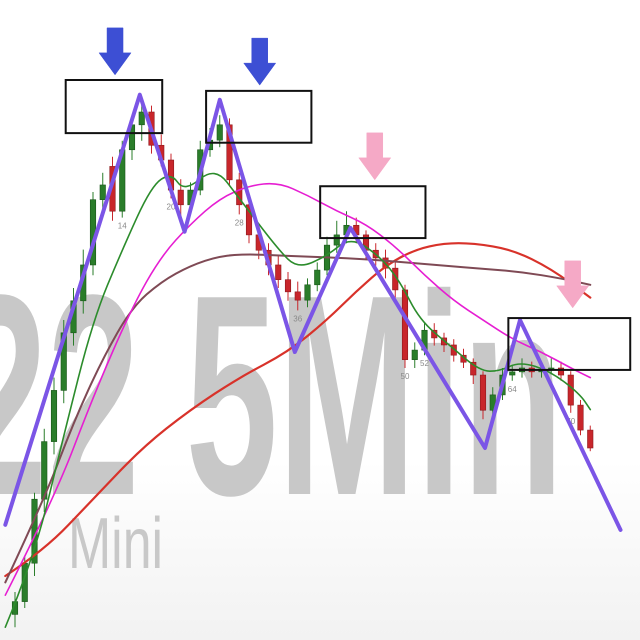 Image resolution: width=640 pixels, height=640 pixels. I want to click on bar-number-label: 50, so click(405, 376).